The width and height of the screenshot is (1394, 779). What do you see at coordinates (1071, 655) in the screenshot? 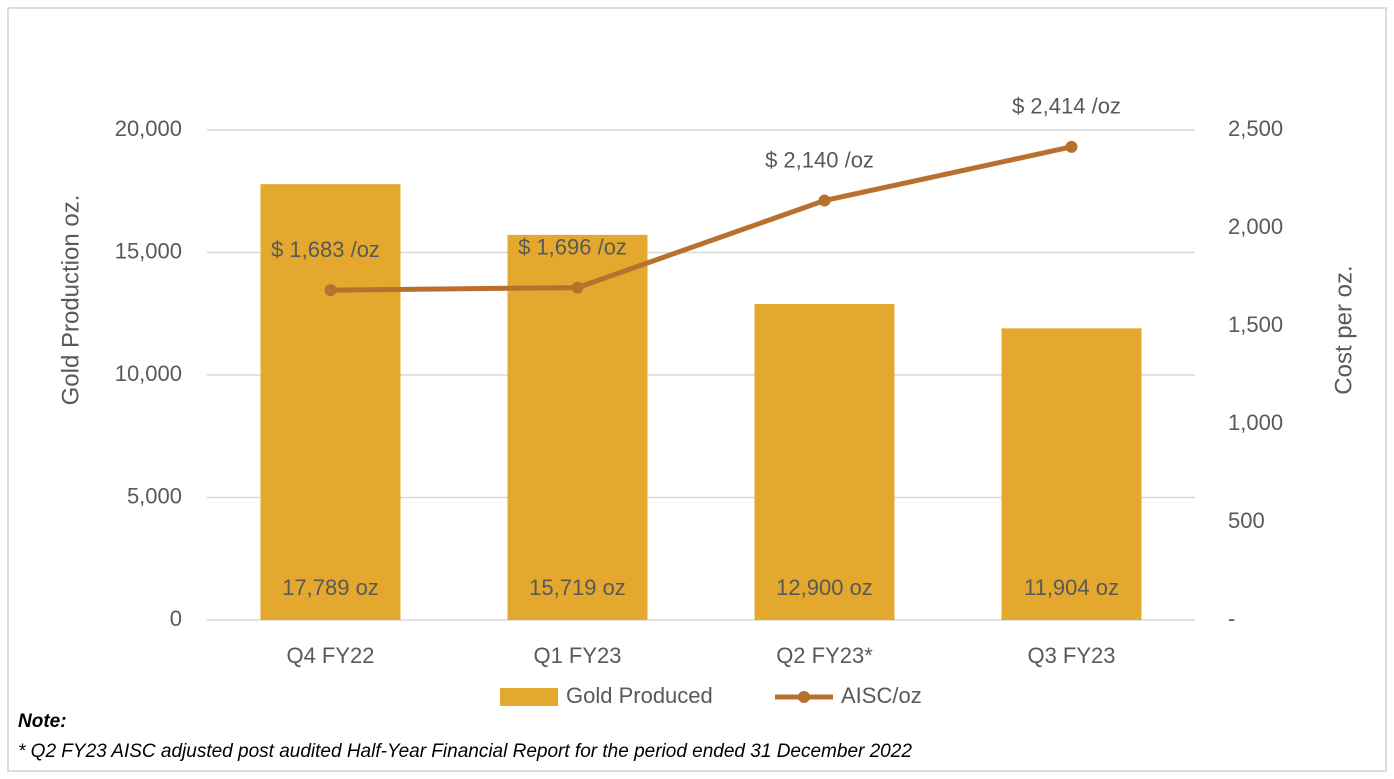
I see `x-tick-label: Q3 FY23` at bounding box center [1071, 655].